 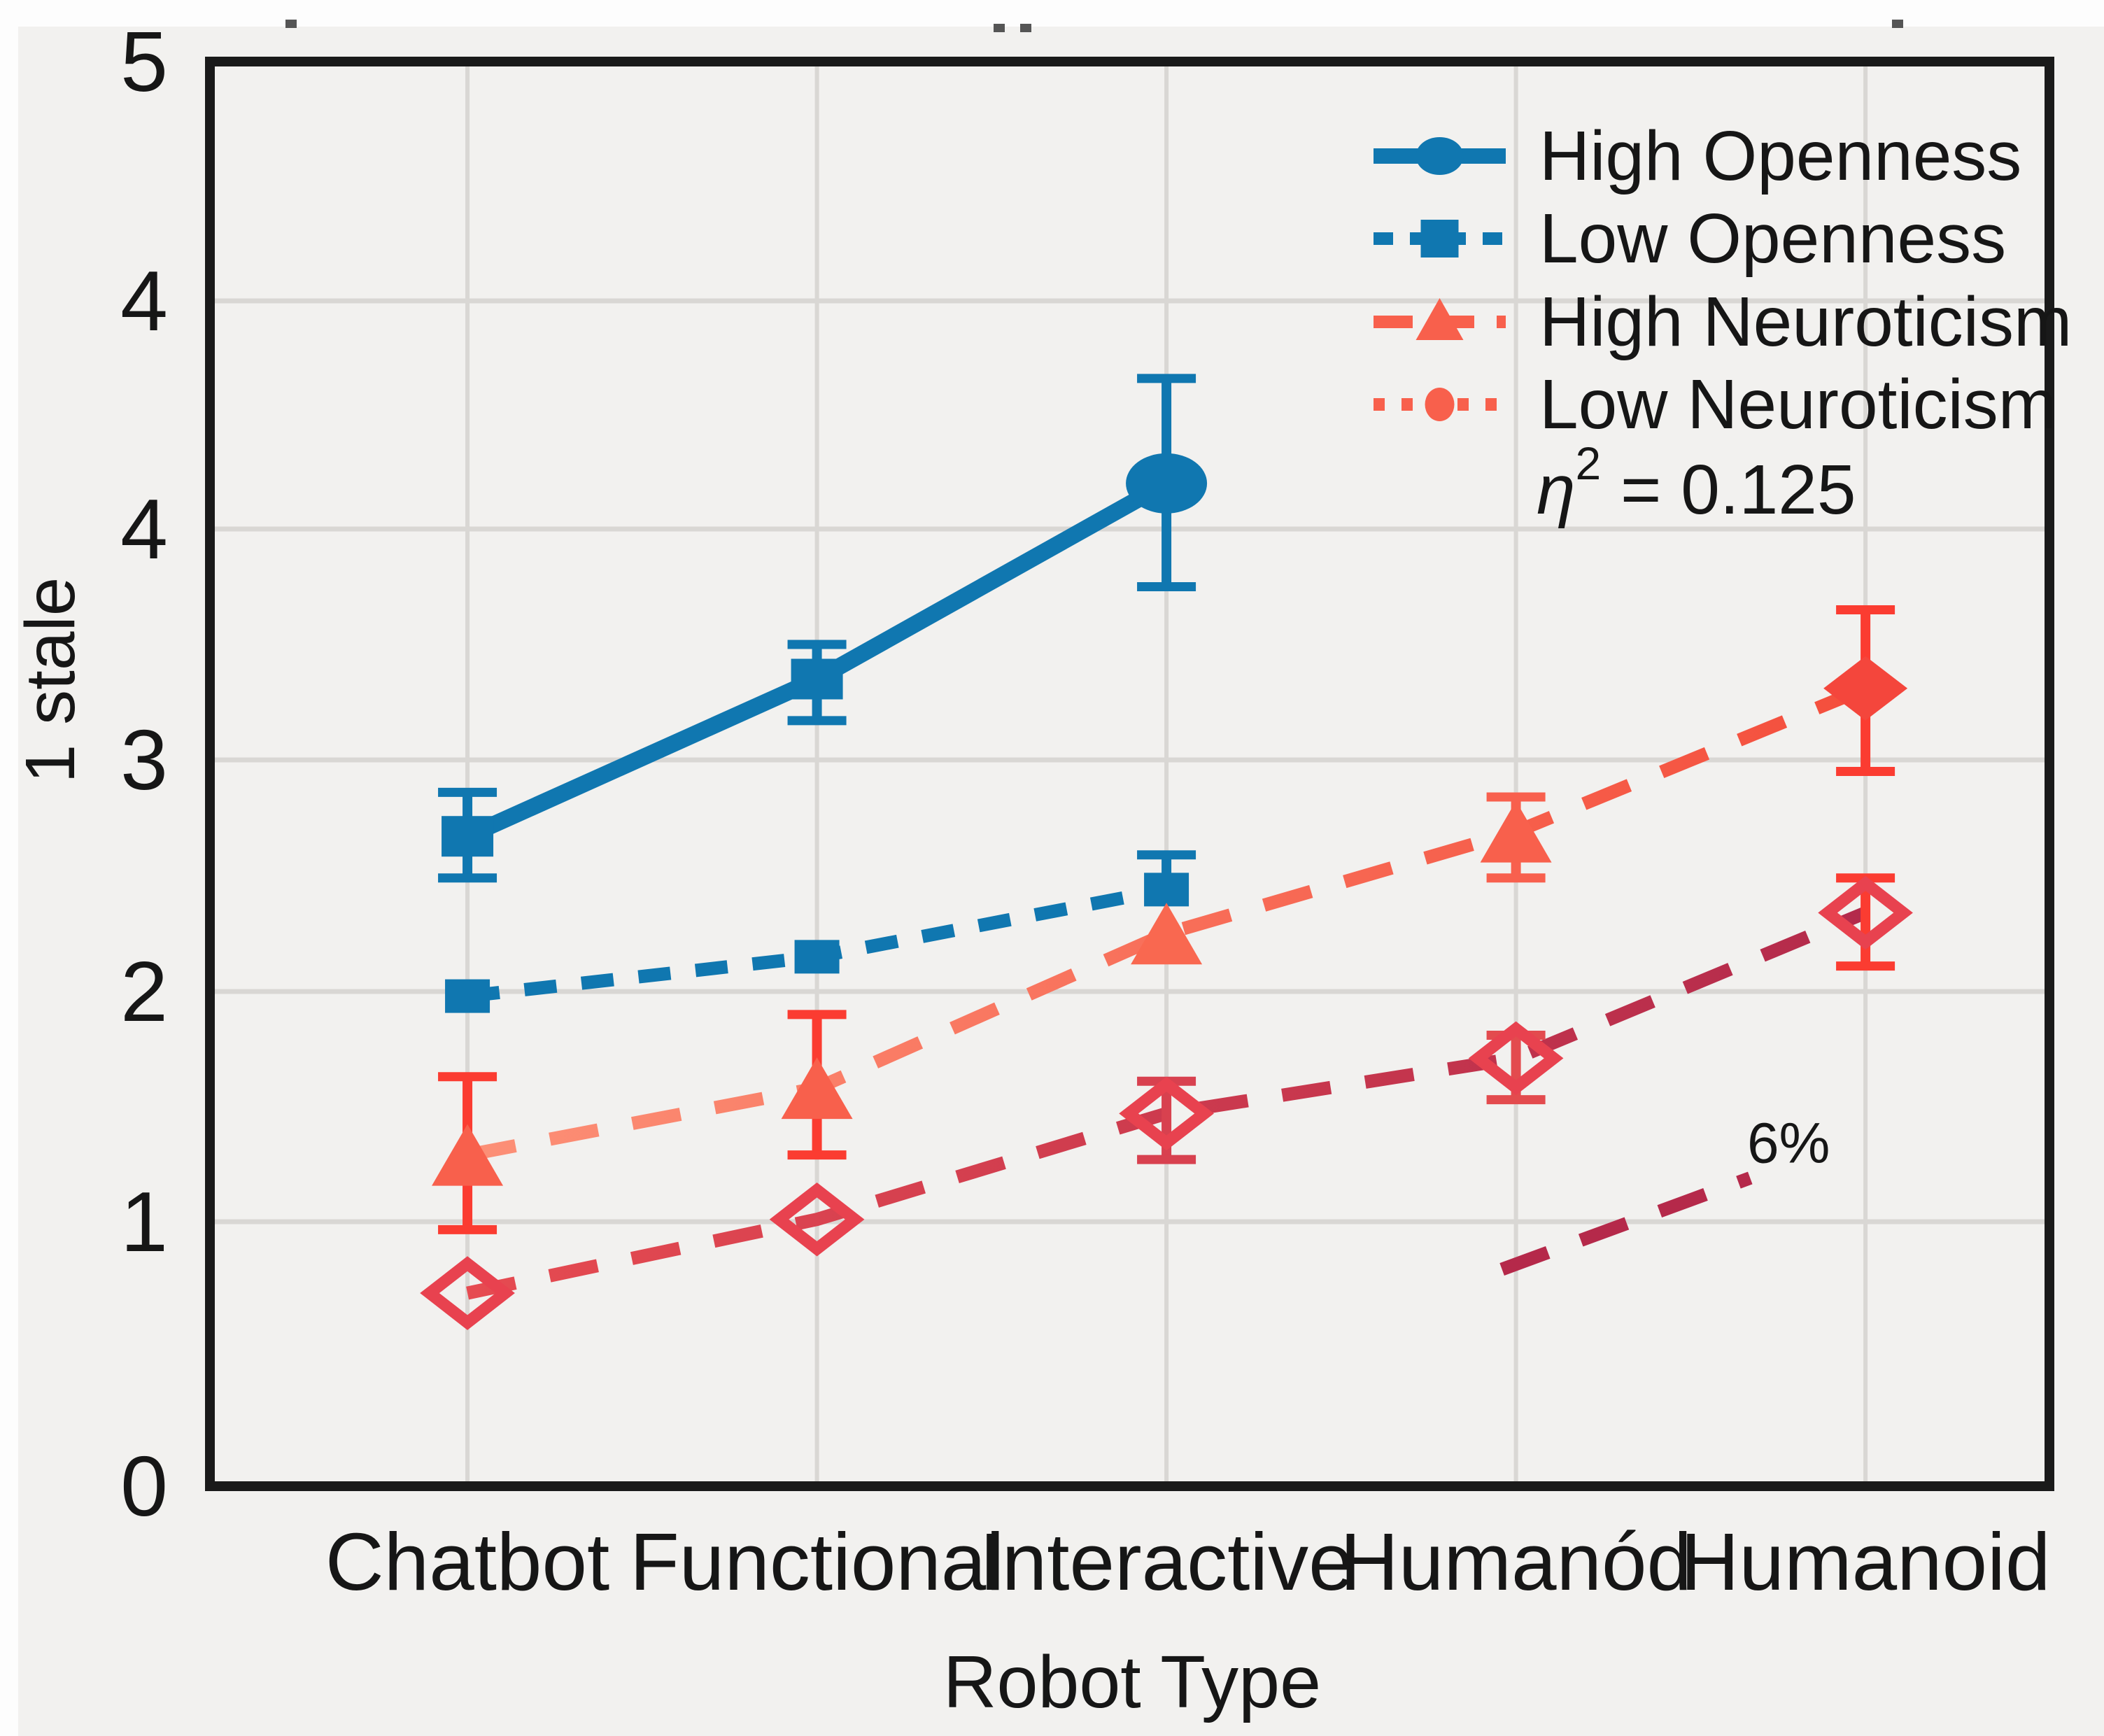 What do you see at coordinates (144, 1486) in the screenshot?
I see `y-tick-label: 0` at bounding box center [144, 1486].